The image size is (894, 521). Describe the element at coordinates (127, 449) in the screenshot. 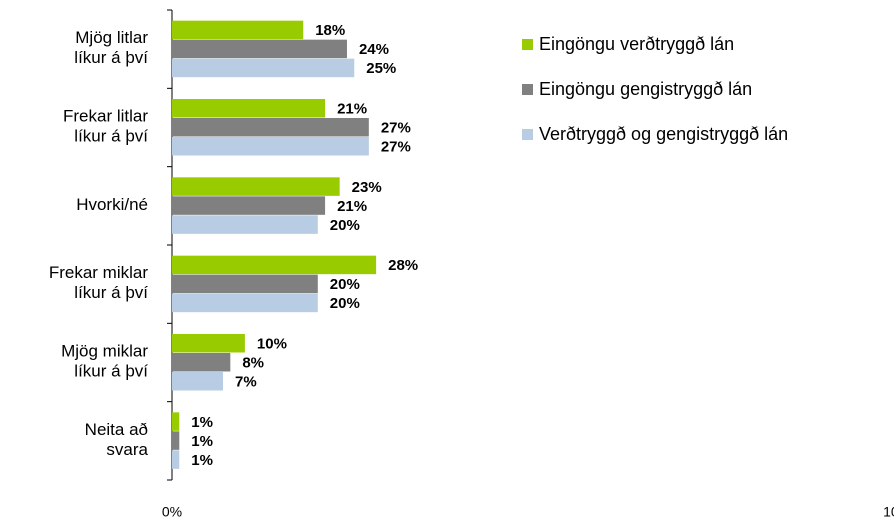

I see `category-line: svara` at that location.